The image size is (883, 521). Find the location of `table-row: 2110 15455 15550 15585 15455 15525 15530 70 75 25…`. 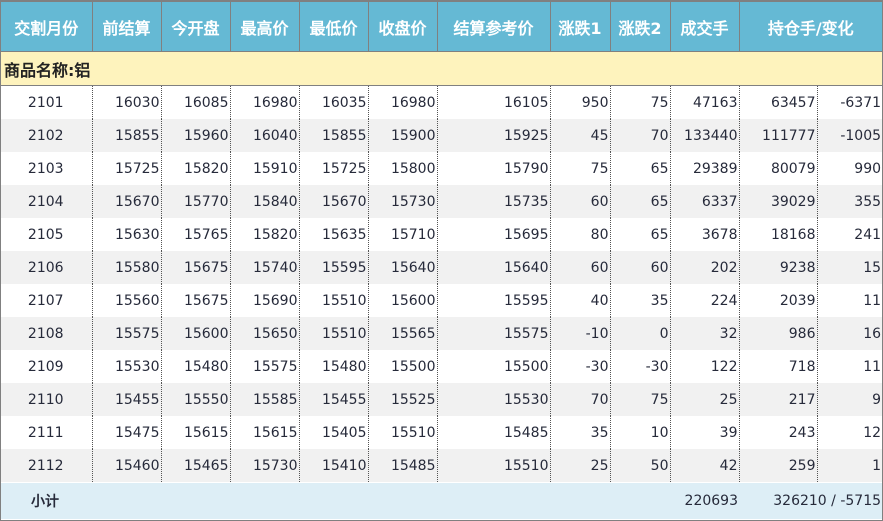

table-row: 2110 15455 15550 15585 15455 15525 15530 70 75 25… is located at coordinates (441, 399).